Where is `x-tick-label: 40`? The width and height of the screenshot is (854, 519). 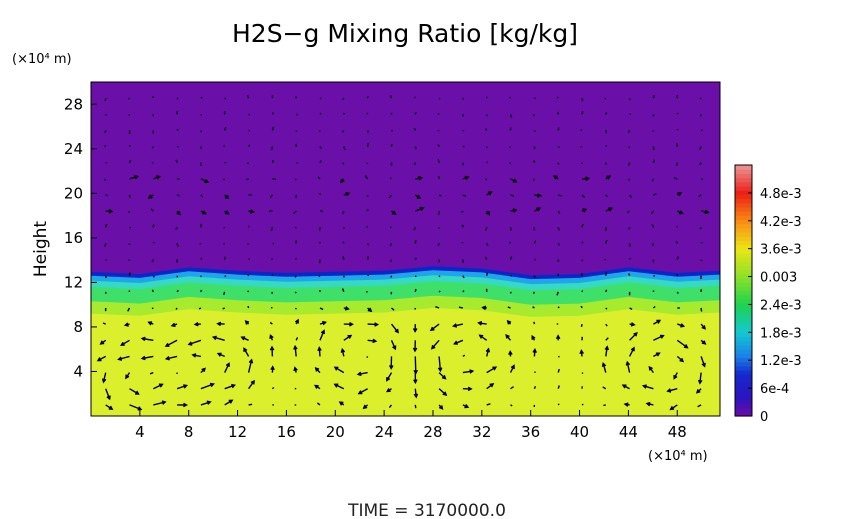 x-tick-label: 40 is located at coordinates (579, 432).